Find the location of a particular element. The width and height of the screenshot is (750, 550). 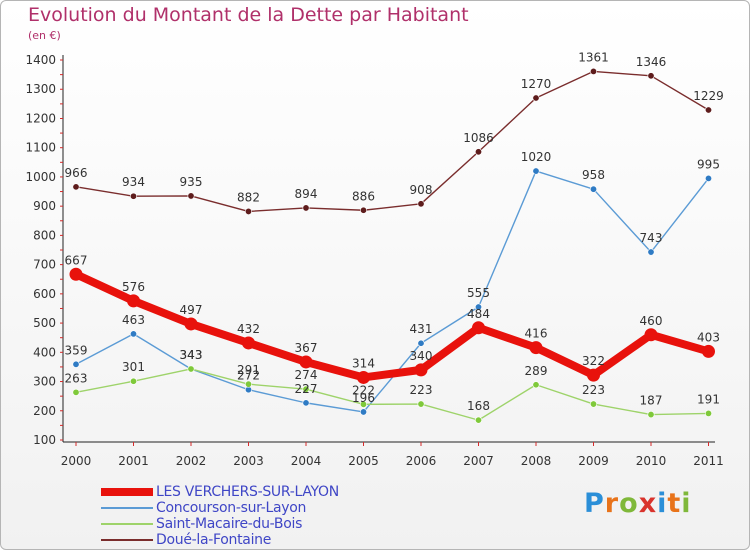

x-tick-label: 2007 is located at coordinates (478, 461).